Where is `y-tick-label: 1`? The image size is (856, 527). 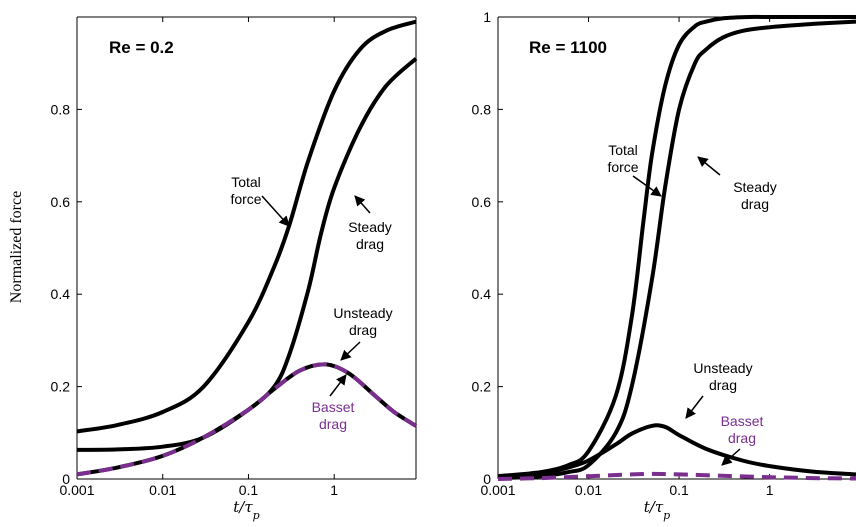 y-tick-label: 1 is located at coordinates (487, 17).